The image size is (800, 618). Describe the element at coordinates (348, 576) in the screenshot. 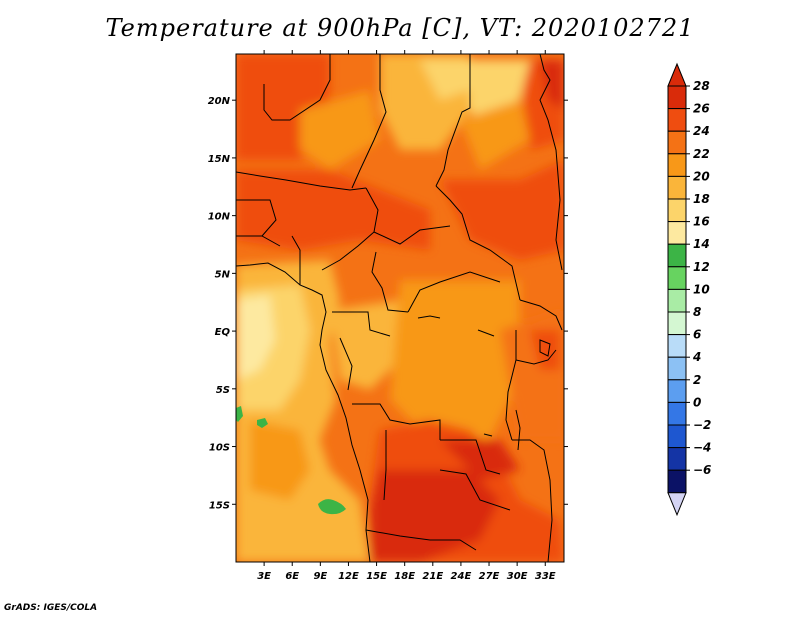

I see `lon-tick-label: 12E` at that location.